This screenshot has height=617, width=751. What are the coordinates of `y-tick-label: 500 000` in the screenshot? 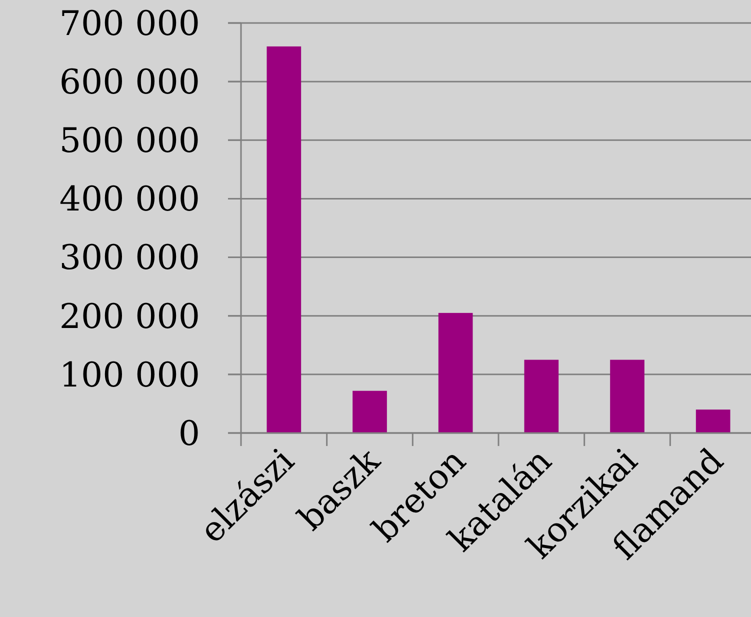 It's located at (129, 141).